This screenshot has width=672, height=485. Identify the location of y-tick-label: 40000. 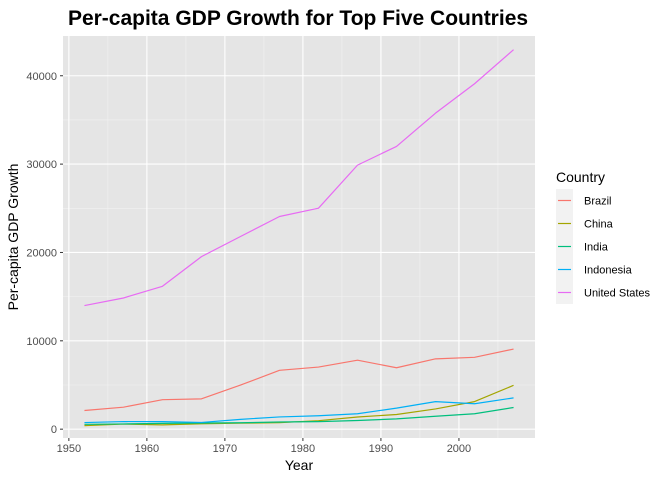
(41, 77).